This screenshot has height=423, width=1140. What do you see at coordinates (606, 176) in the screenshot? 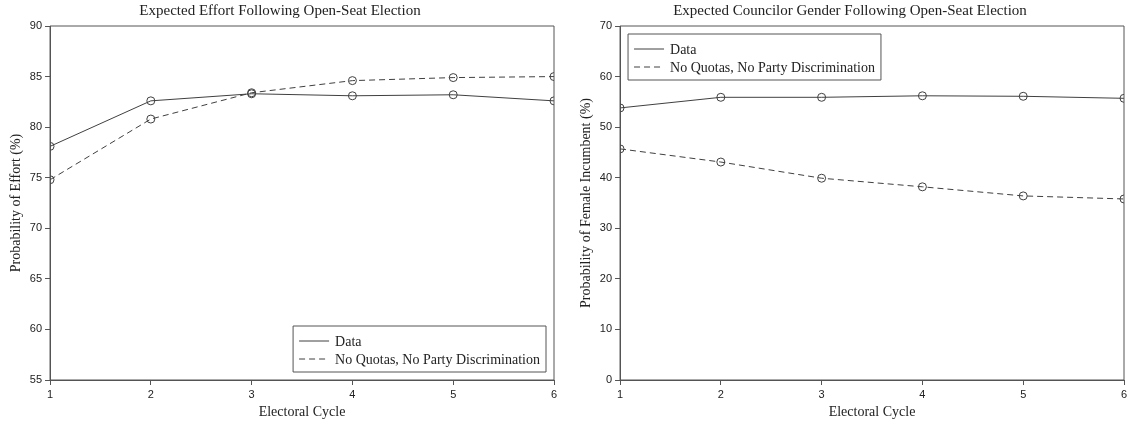
I see `y-tick-label: 40` at bounding box center [606, 176].